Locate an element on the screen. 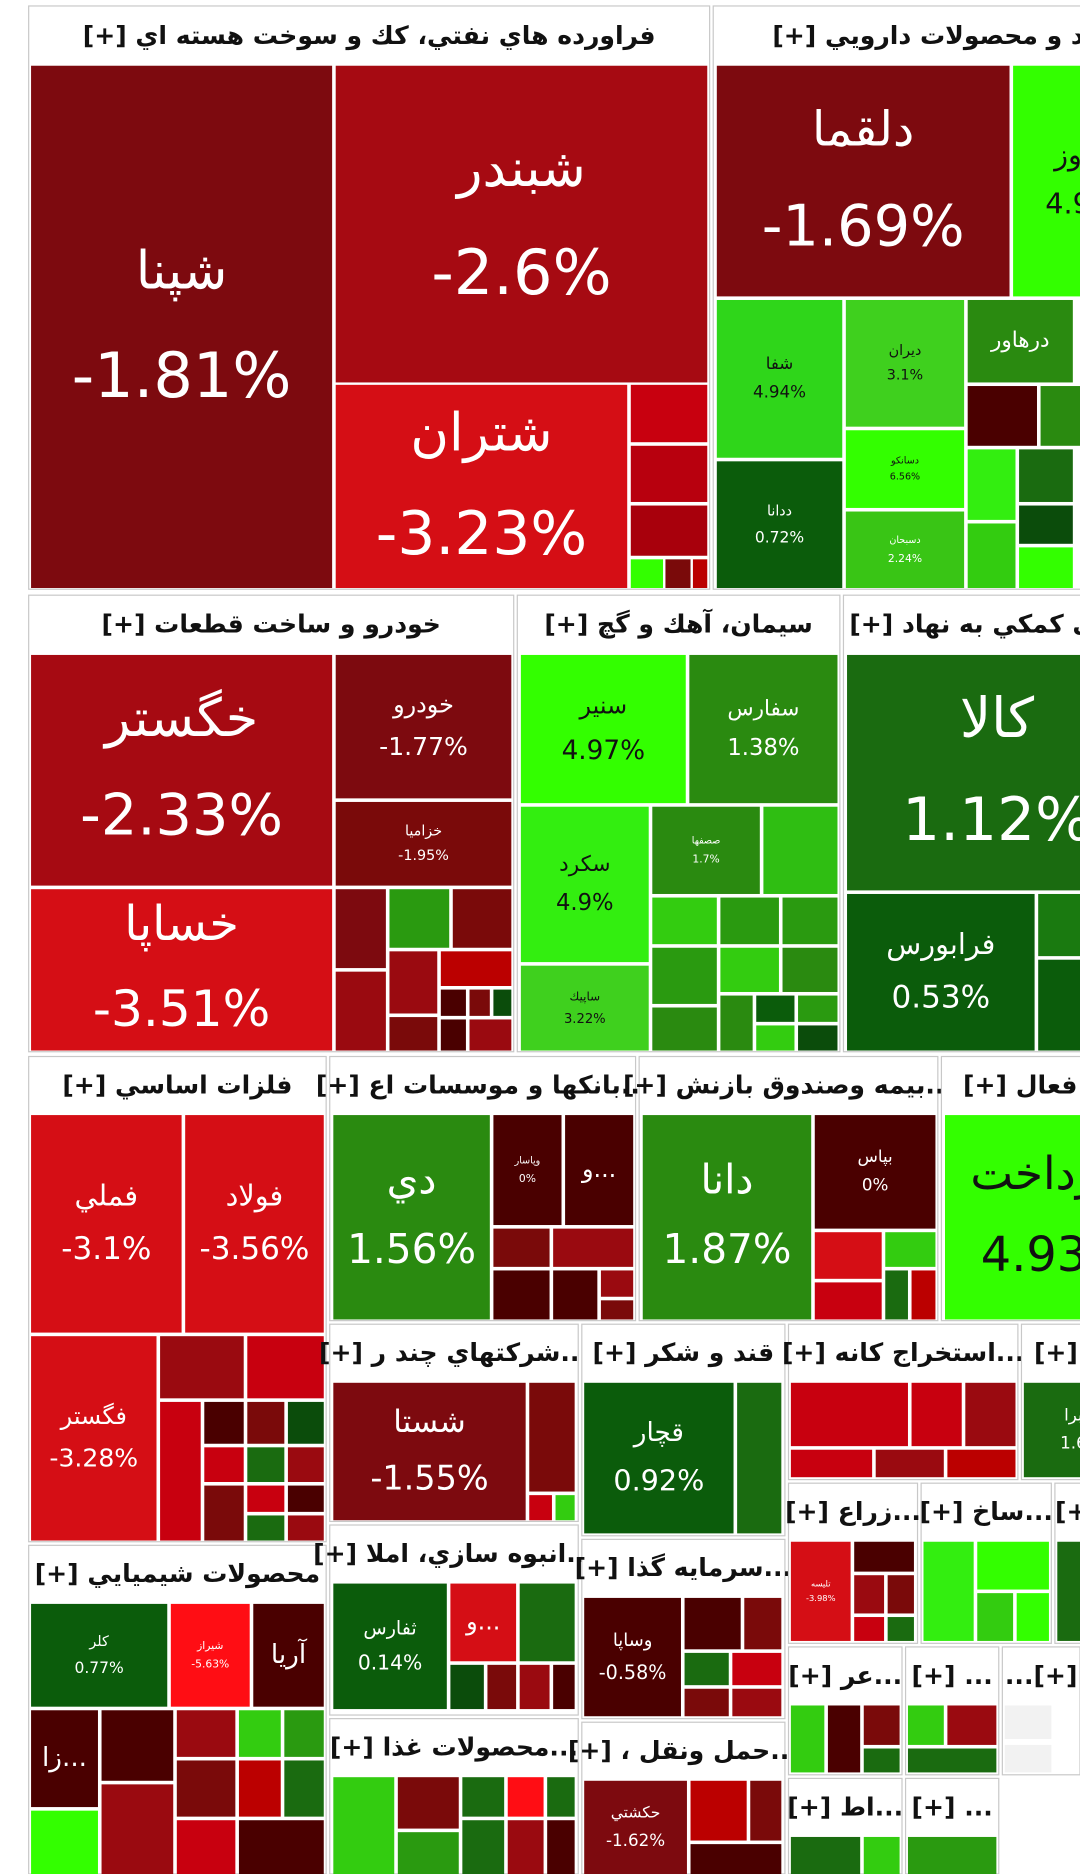  tile-value: 3.1% is located at coordinates (905, 376).